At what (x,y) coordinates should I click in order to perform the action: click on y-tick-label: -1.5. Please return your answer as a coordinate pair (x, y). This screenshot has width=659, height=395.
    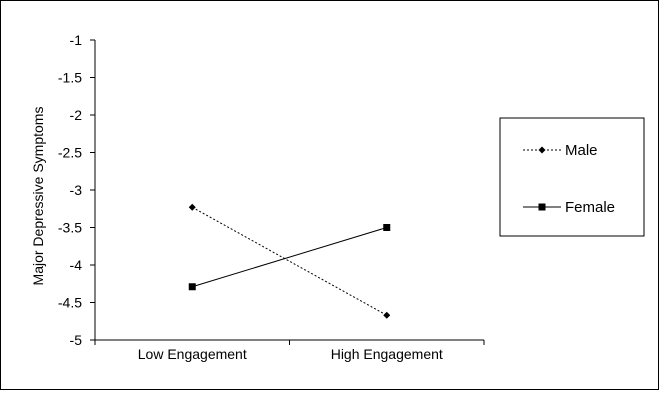
    Looking at the image, I should click on (70, 78).